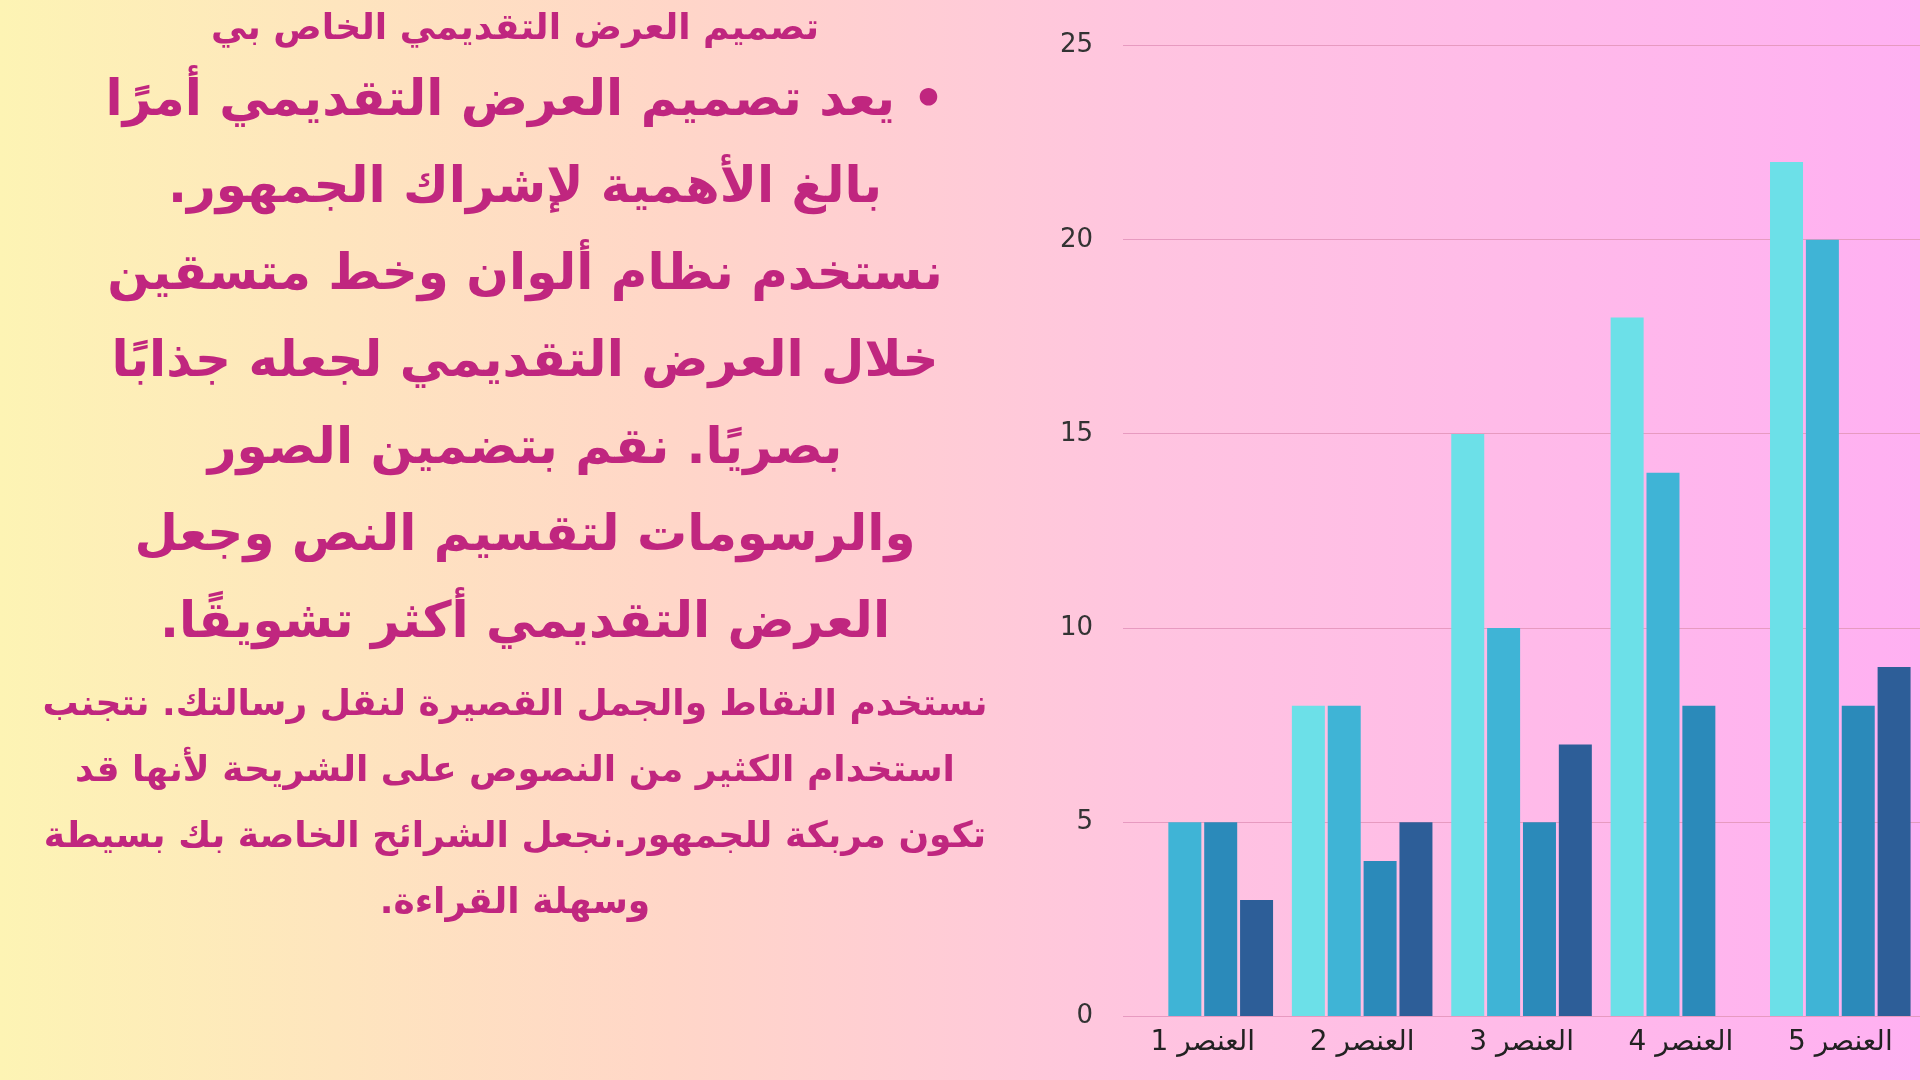  I want to click on y-tick-label: 25, so click(1076, 43).